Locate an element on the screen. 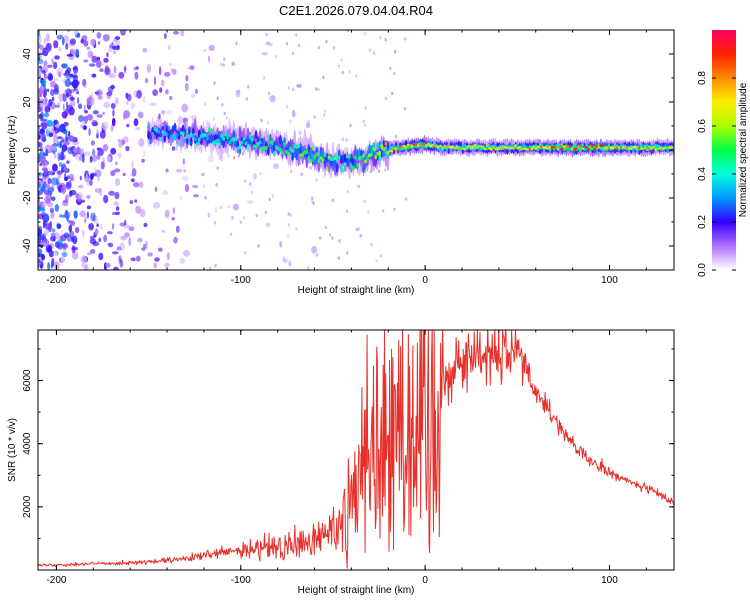 This screenshot has width=750, height=600. spectrogram-y-label: Frequency (Hz) is located at coordinates (12, 150).